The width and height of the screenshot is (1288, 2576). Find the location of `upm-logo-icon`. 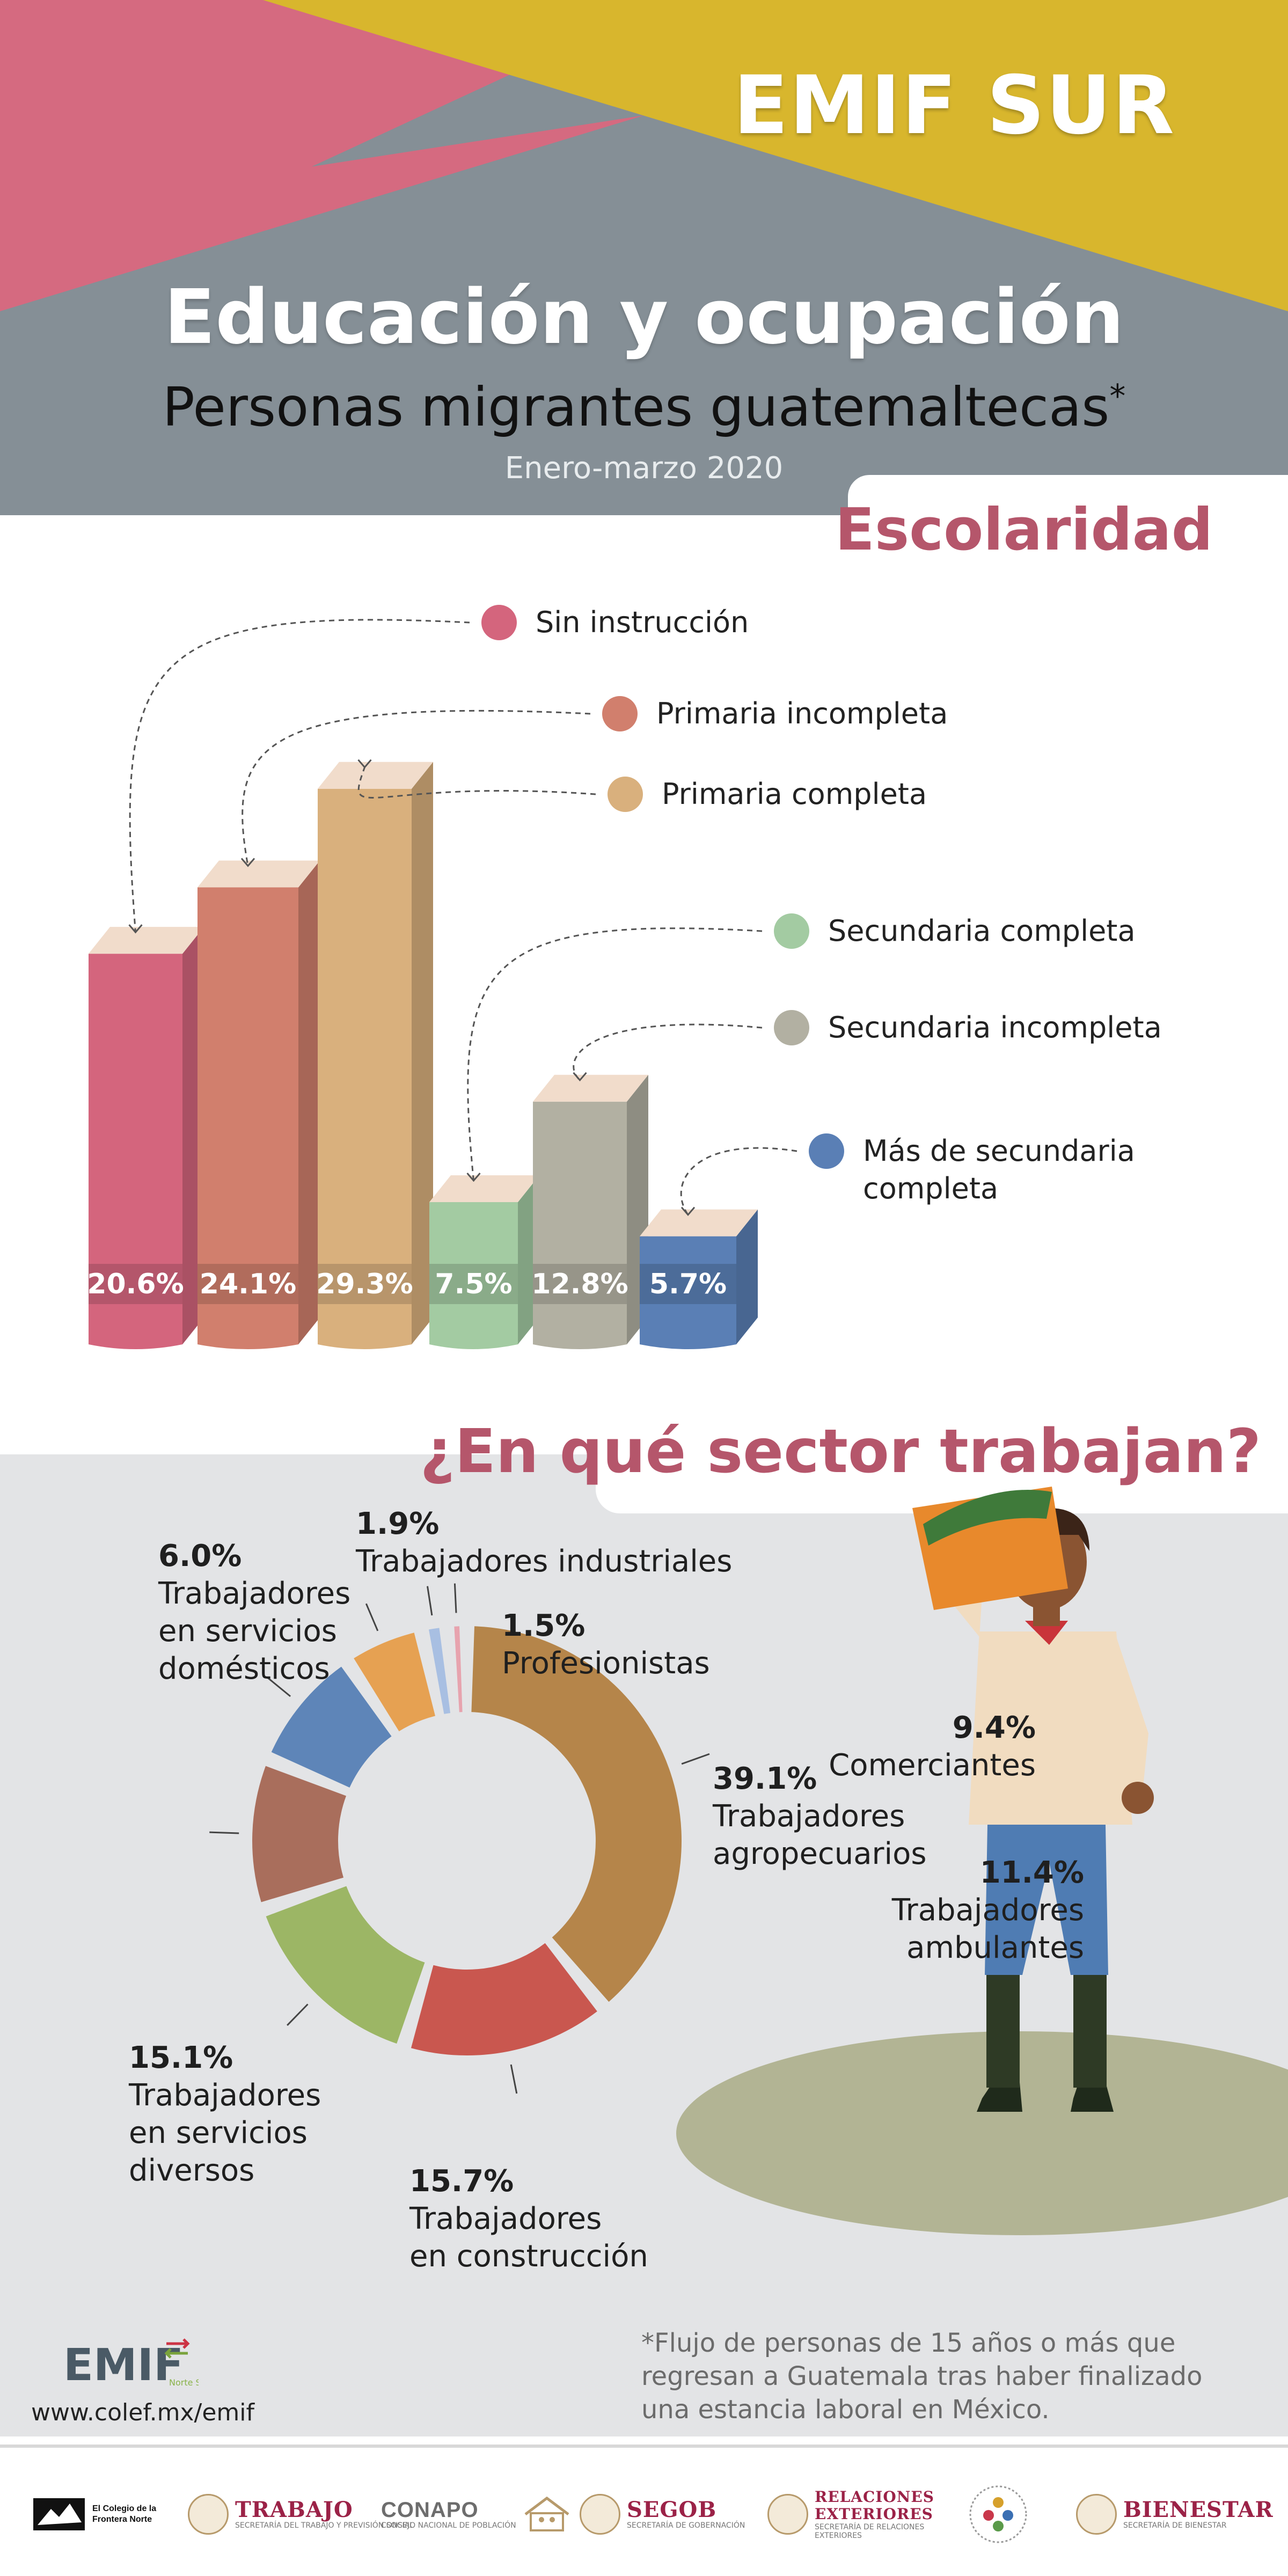

upm-logo-icon is located at coordinates (998, 2514).